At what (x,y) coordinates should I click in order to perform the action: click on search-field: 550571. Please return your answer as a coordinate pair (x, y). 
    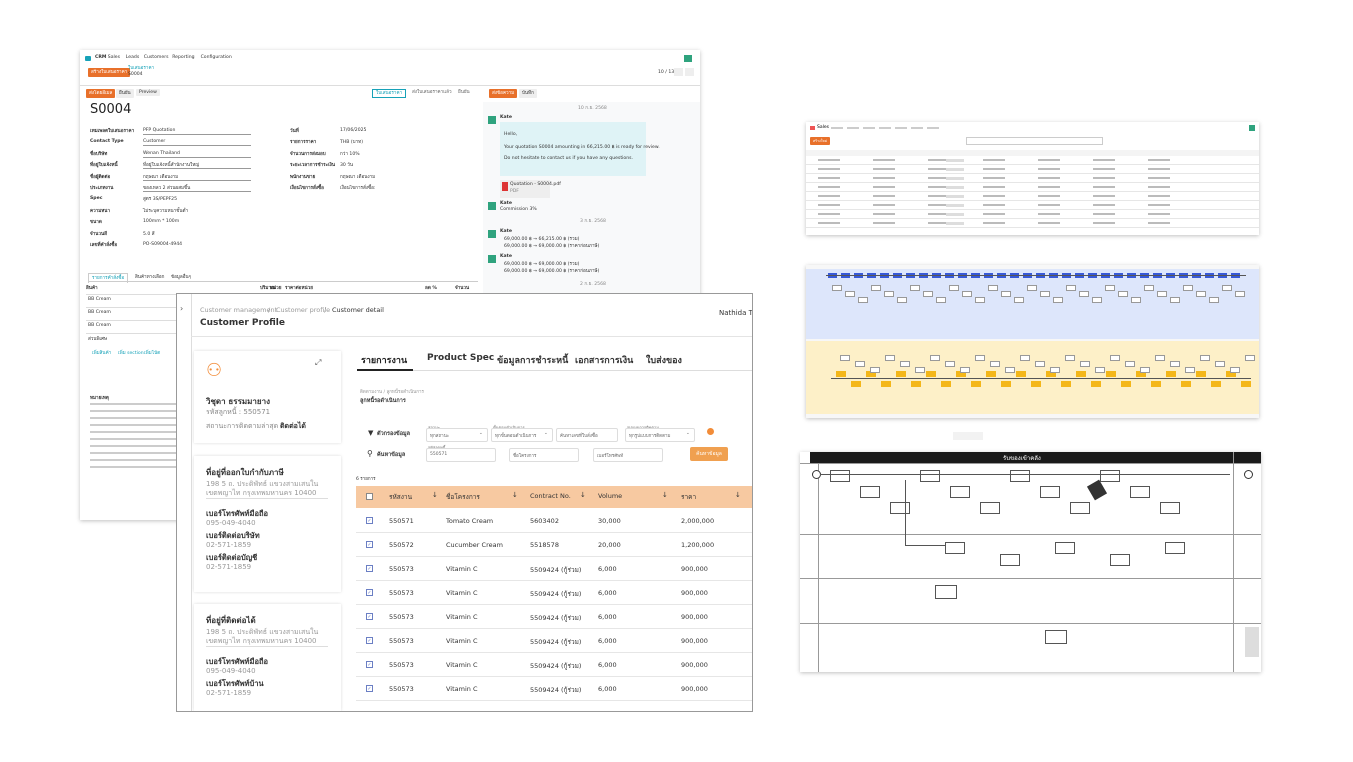
    Looking at the image, I should click on (461, 455).